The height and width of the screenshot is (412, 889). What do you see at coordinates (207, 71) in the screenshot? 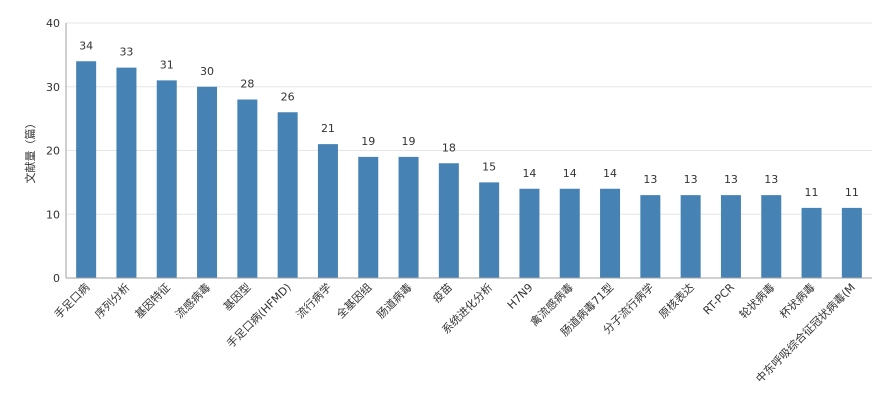
I see `bar-value-label: 30` at bounding box center [207, 71].